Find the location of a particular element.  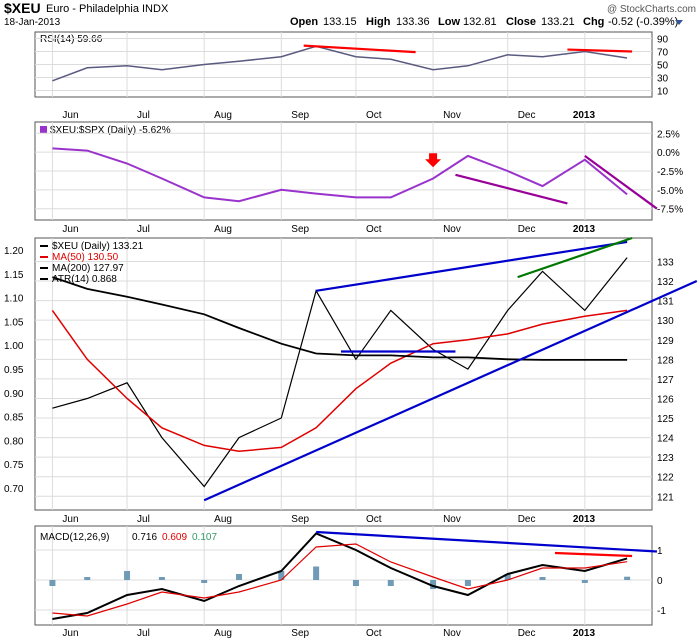

y-tick-label: 30 is located at coordinates (663, 79).